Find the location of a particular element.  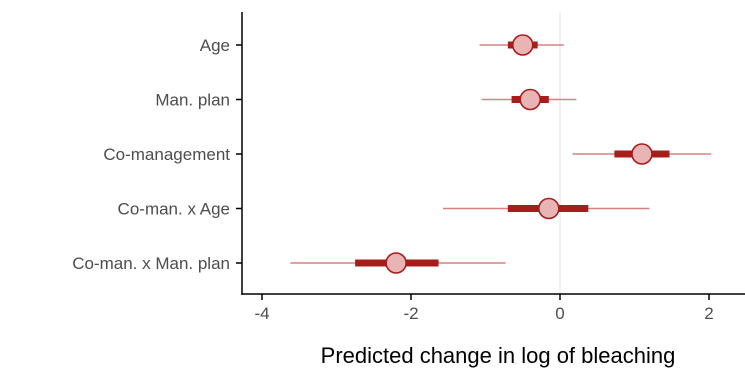

y-category-label: Co-man. x Age is located at coordinates (174, 209).